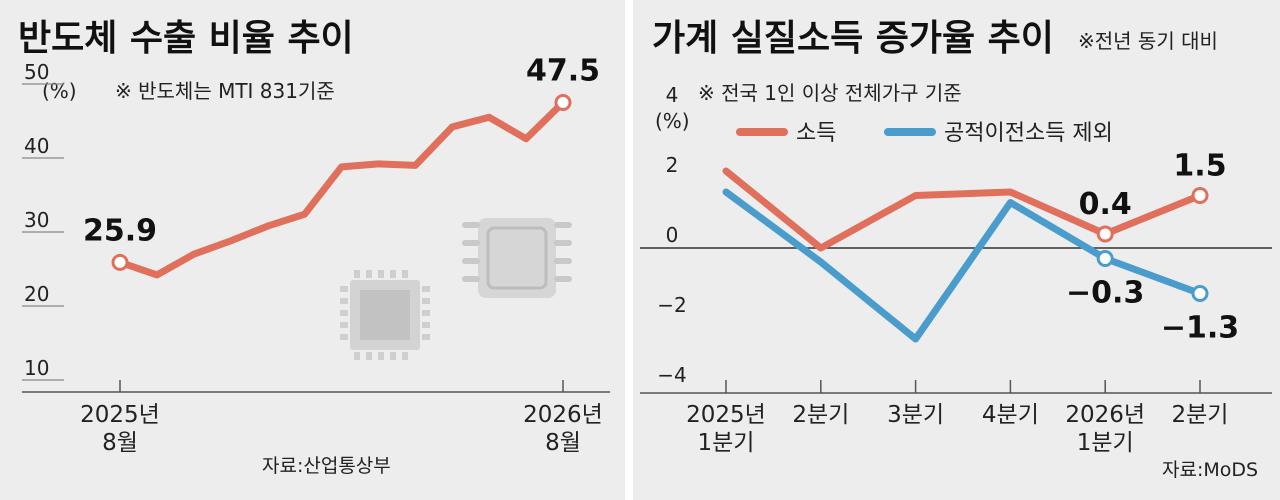 The width and height of the screenshot is (1280, 500). Describe the element at coordinates (225, 91) in the screenshot. I see `left-note: ※ 반도체는 MTI 831기준` at that location.